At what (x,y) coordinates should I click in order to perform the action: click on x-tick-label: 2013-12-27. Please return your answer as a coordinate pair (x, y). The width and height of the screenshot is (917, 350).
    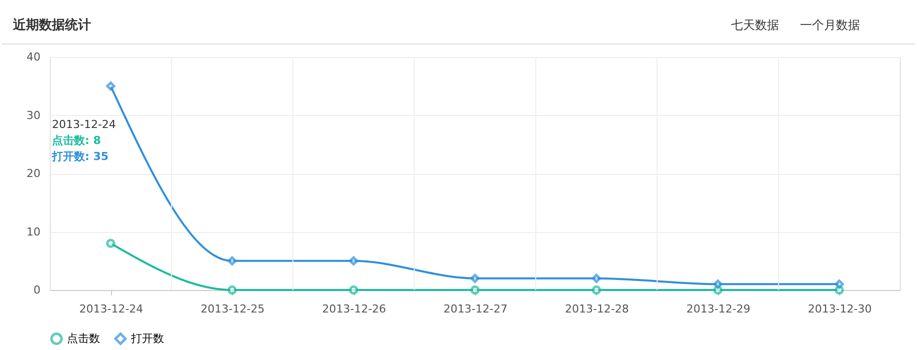
    Looking at the image, I should click on (476, 309).